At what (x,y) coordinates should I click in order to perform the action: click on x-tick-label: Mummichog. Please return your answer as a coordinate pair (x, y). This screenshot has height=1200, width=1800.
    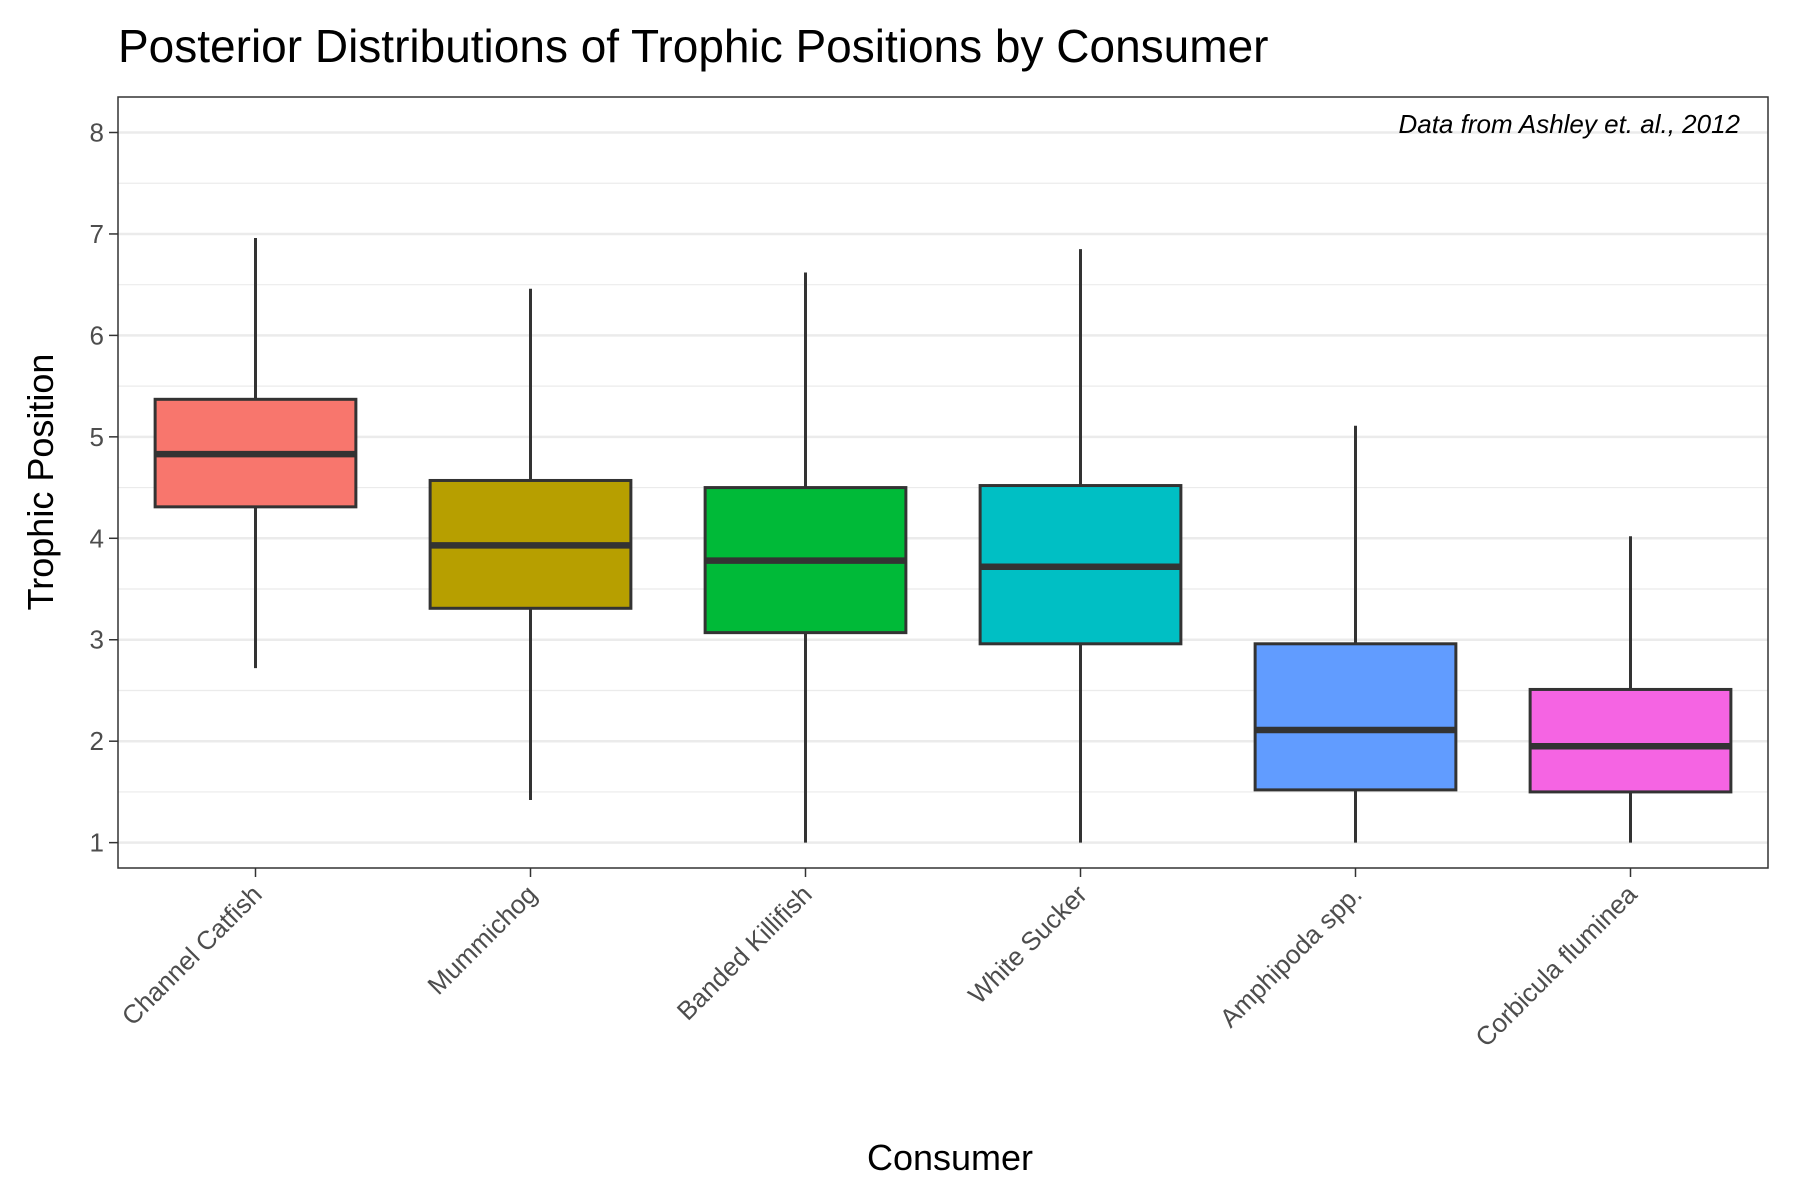
    Looking at the image, I should click on (481, 939).